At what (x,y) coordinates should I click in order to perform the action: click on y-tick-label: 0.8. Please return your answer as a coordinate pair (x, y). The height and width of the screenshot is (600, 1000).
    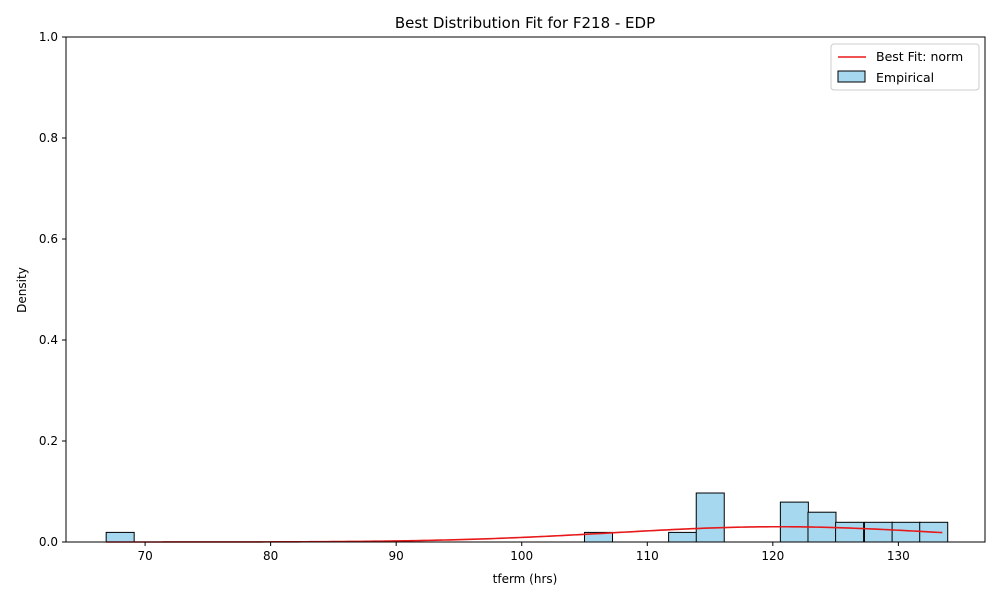
    Looking at the image, I should click on (48, 138).